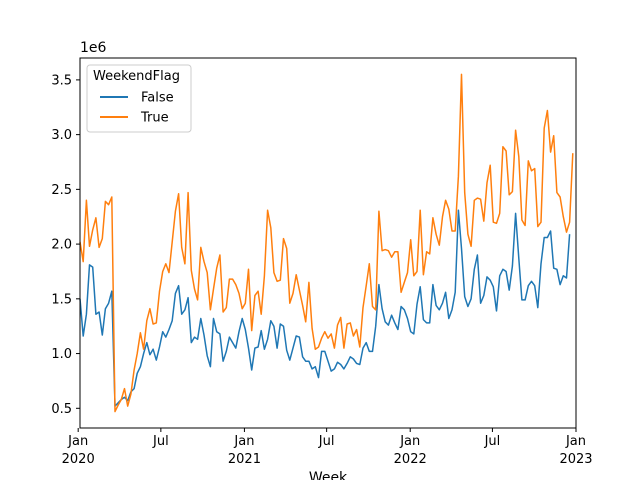  Describe the element at coordinates (410, 459) in the screenshot. I see `x-tick-label: 2022` at that location.